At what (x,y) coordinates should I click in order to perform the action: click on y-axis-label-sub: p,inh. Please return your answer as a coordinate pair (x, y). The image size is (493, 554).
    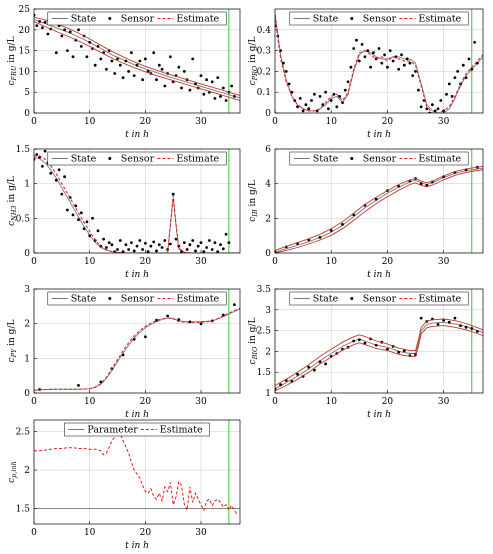
    Looking at the image, I should click on (14, 469).